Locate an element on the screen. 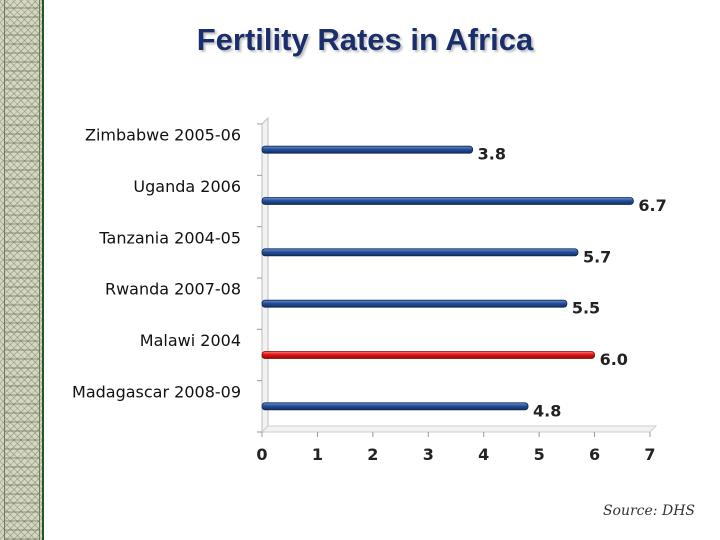  x-tick-label: 5 is located at coordinates (539, 454).